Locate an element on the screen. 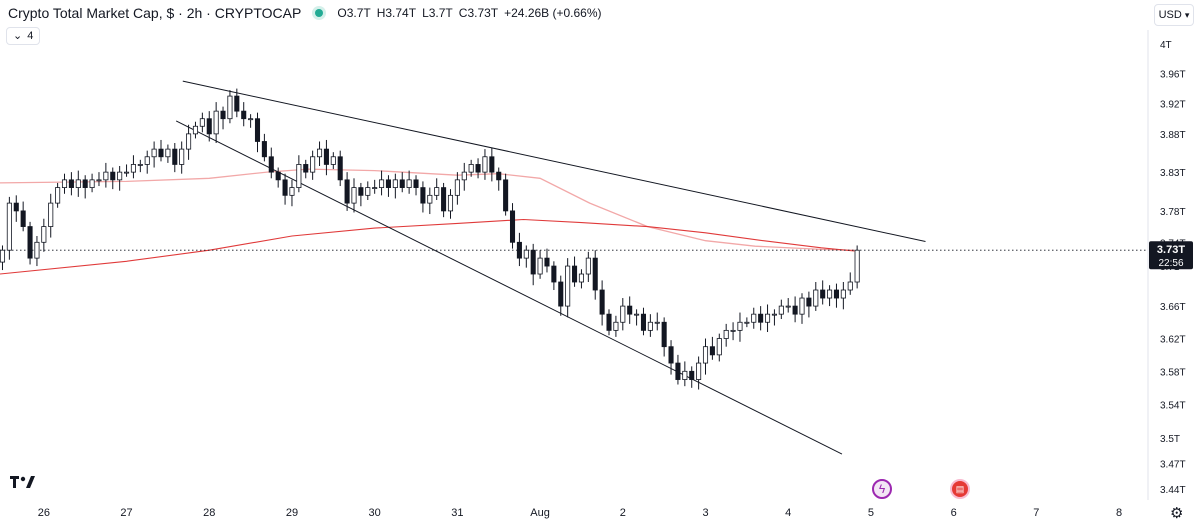  tradingview-logo-icon is located at coordinates (23, 483).